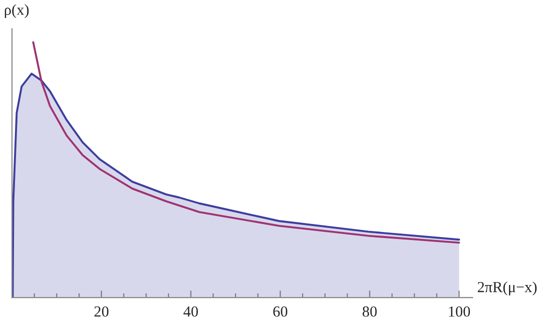  Describe the element at coordinates (369, 311) in the screenshot. I see `x-tick-label: 80` at that location.